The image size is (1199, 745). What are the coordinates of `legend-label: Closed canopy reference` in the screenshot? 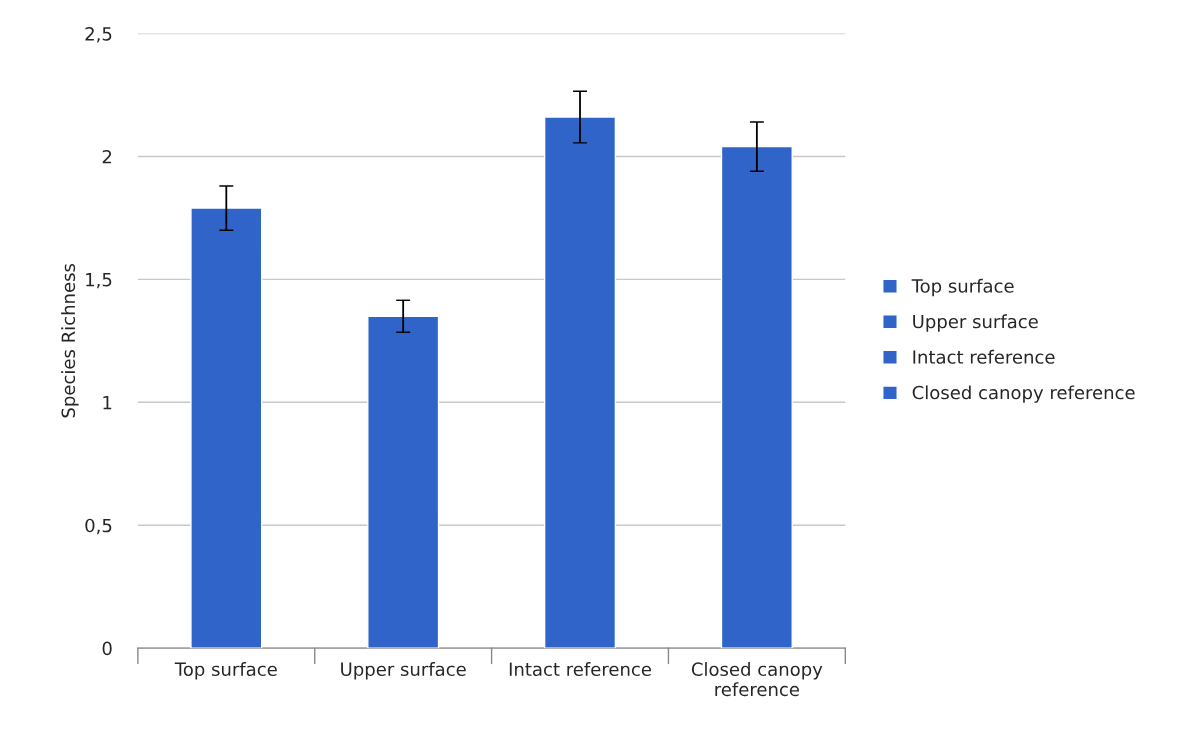 It's located at (1023, 394).